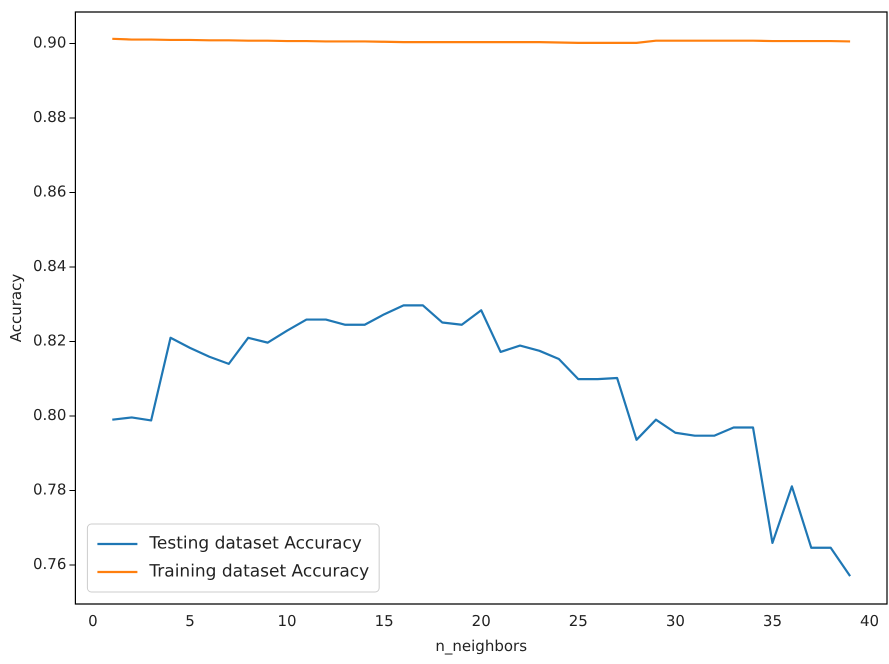 The width and height of the screenshot is (889, 664). I want to click on y-tick-label: 0.90, so click(49, 43).